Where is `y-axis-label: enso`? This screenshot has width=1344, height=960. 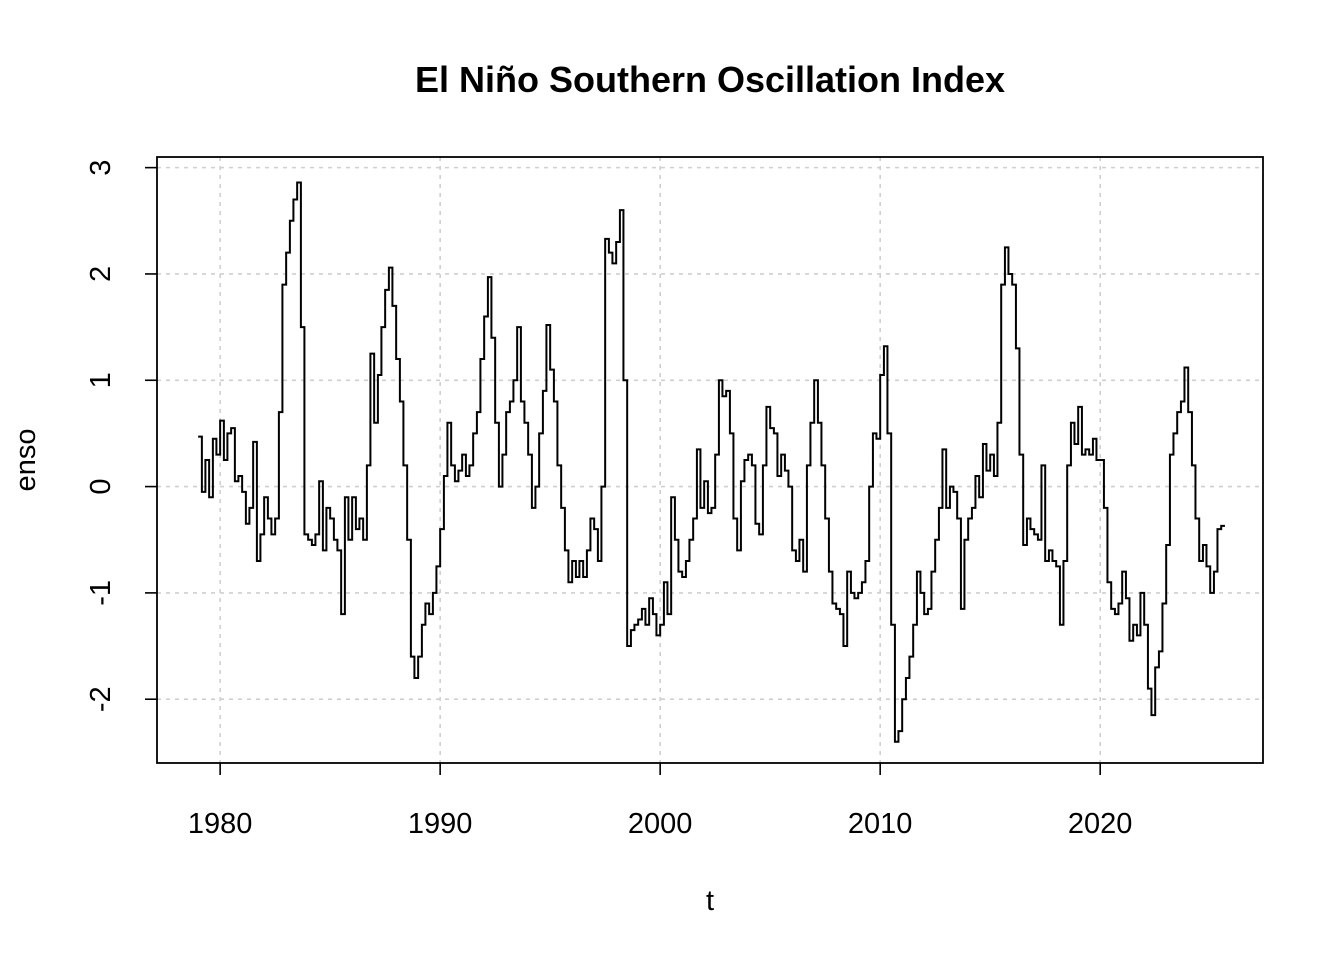
y-axis-label: enso is located at coordinates (26, 460).